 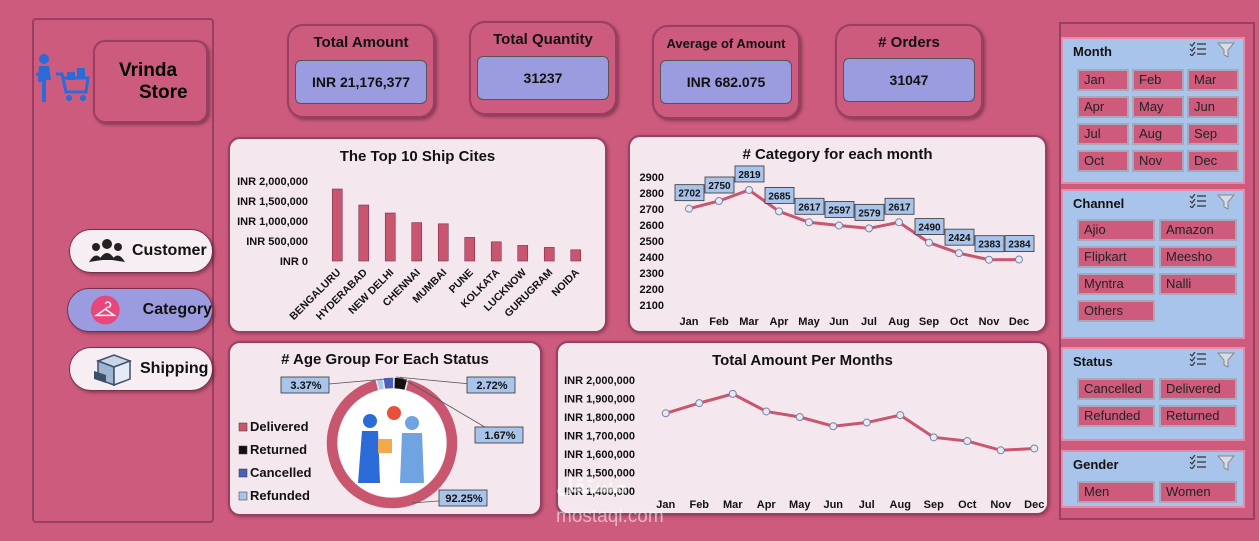 I want to click on slicer-title: Channel, so click(x=1099, y=203).